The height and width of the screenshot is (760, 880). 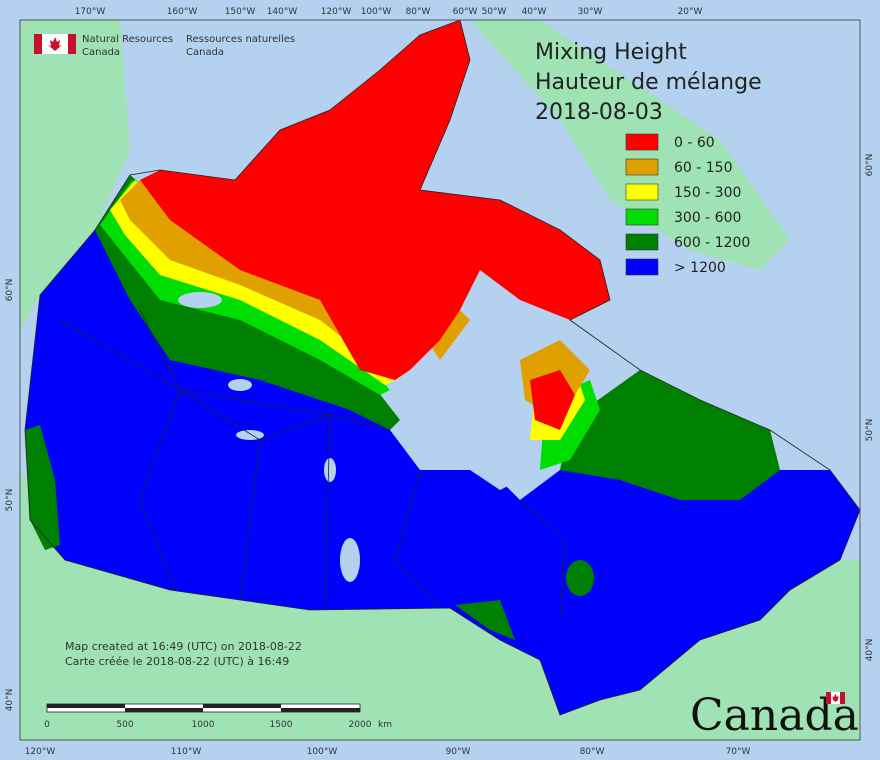 I want to click on title-en: Mixing Height, so click(x=611, y=52).